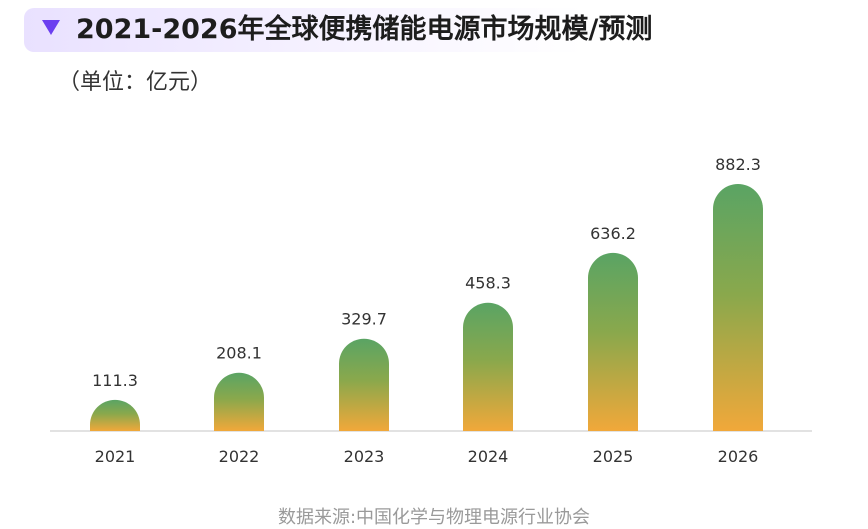 The height and width of the screenshot is (529, 868). I want to click on triangle-marker-icon, so click(51, 27).